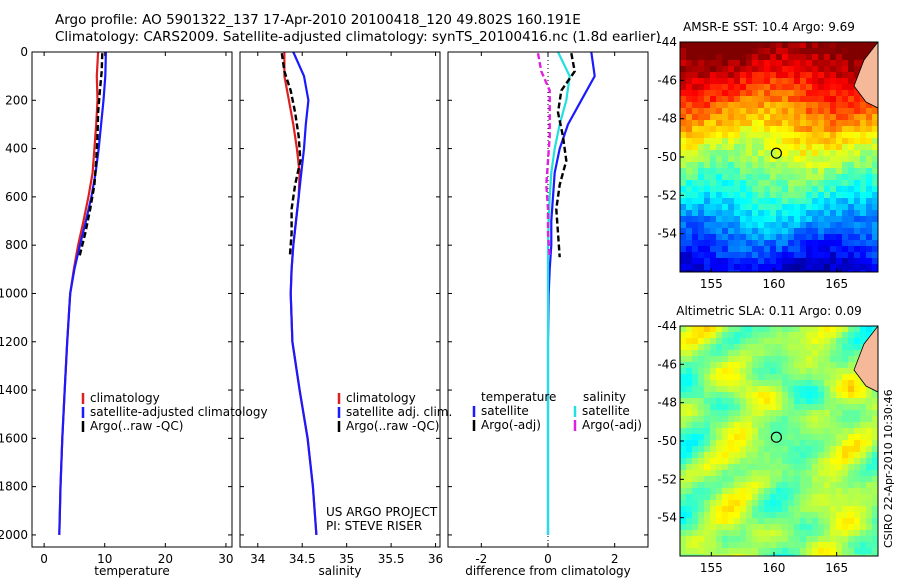 The width and height of the screenshot is (900, 580). What do you see at coordinates (14, 438) in the screenshot?
I see `y-tick-label: 1600` at bounding box center [14, 438].